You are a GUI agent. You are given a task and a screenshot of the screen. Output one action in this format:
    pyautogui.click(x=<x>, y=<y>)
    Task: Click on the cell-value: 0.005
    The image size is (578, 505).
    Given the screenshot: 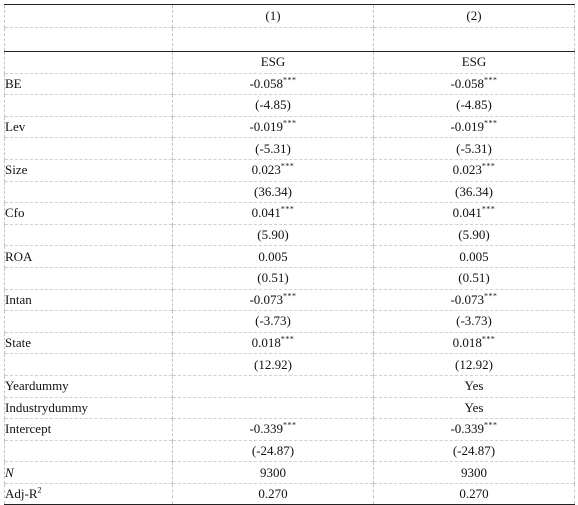 What is the action you would take?
    pyautogui.click(x=474, y=256)
    